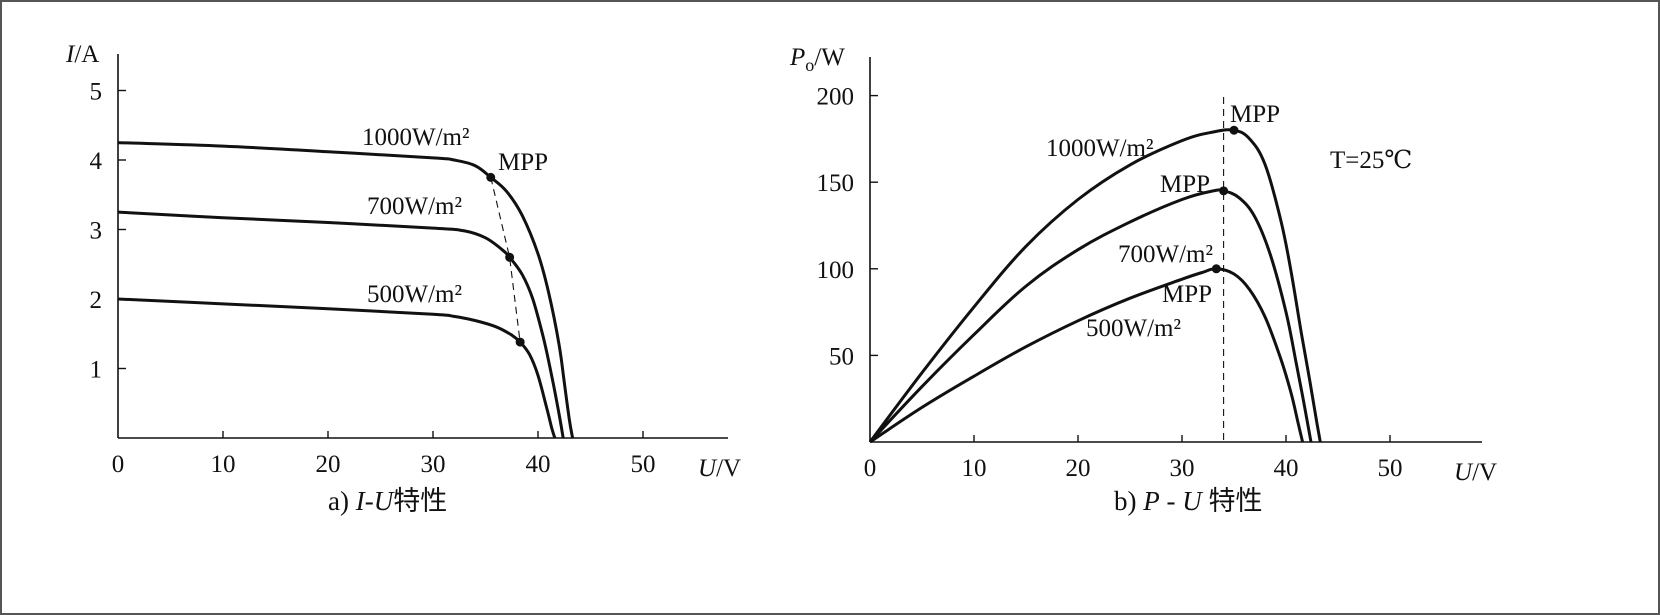  What do you see at coordinates (387, 501) in the screenshot?
I see `caption-a: a) I-U特性` at bounding box center [387, 501].